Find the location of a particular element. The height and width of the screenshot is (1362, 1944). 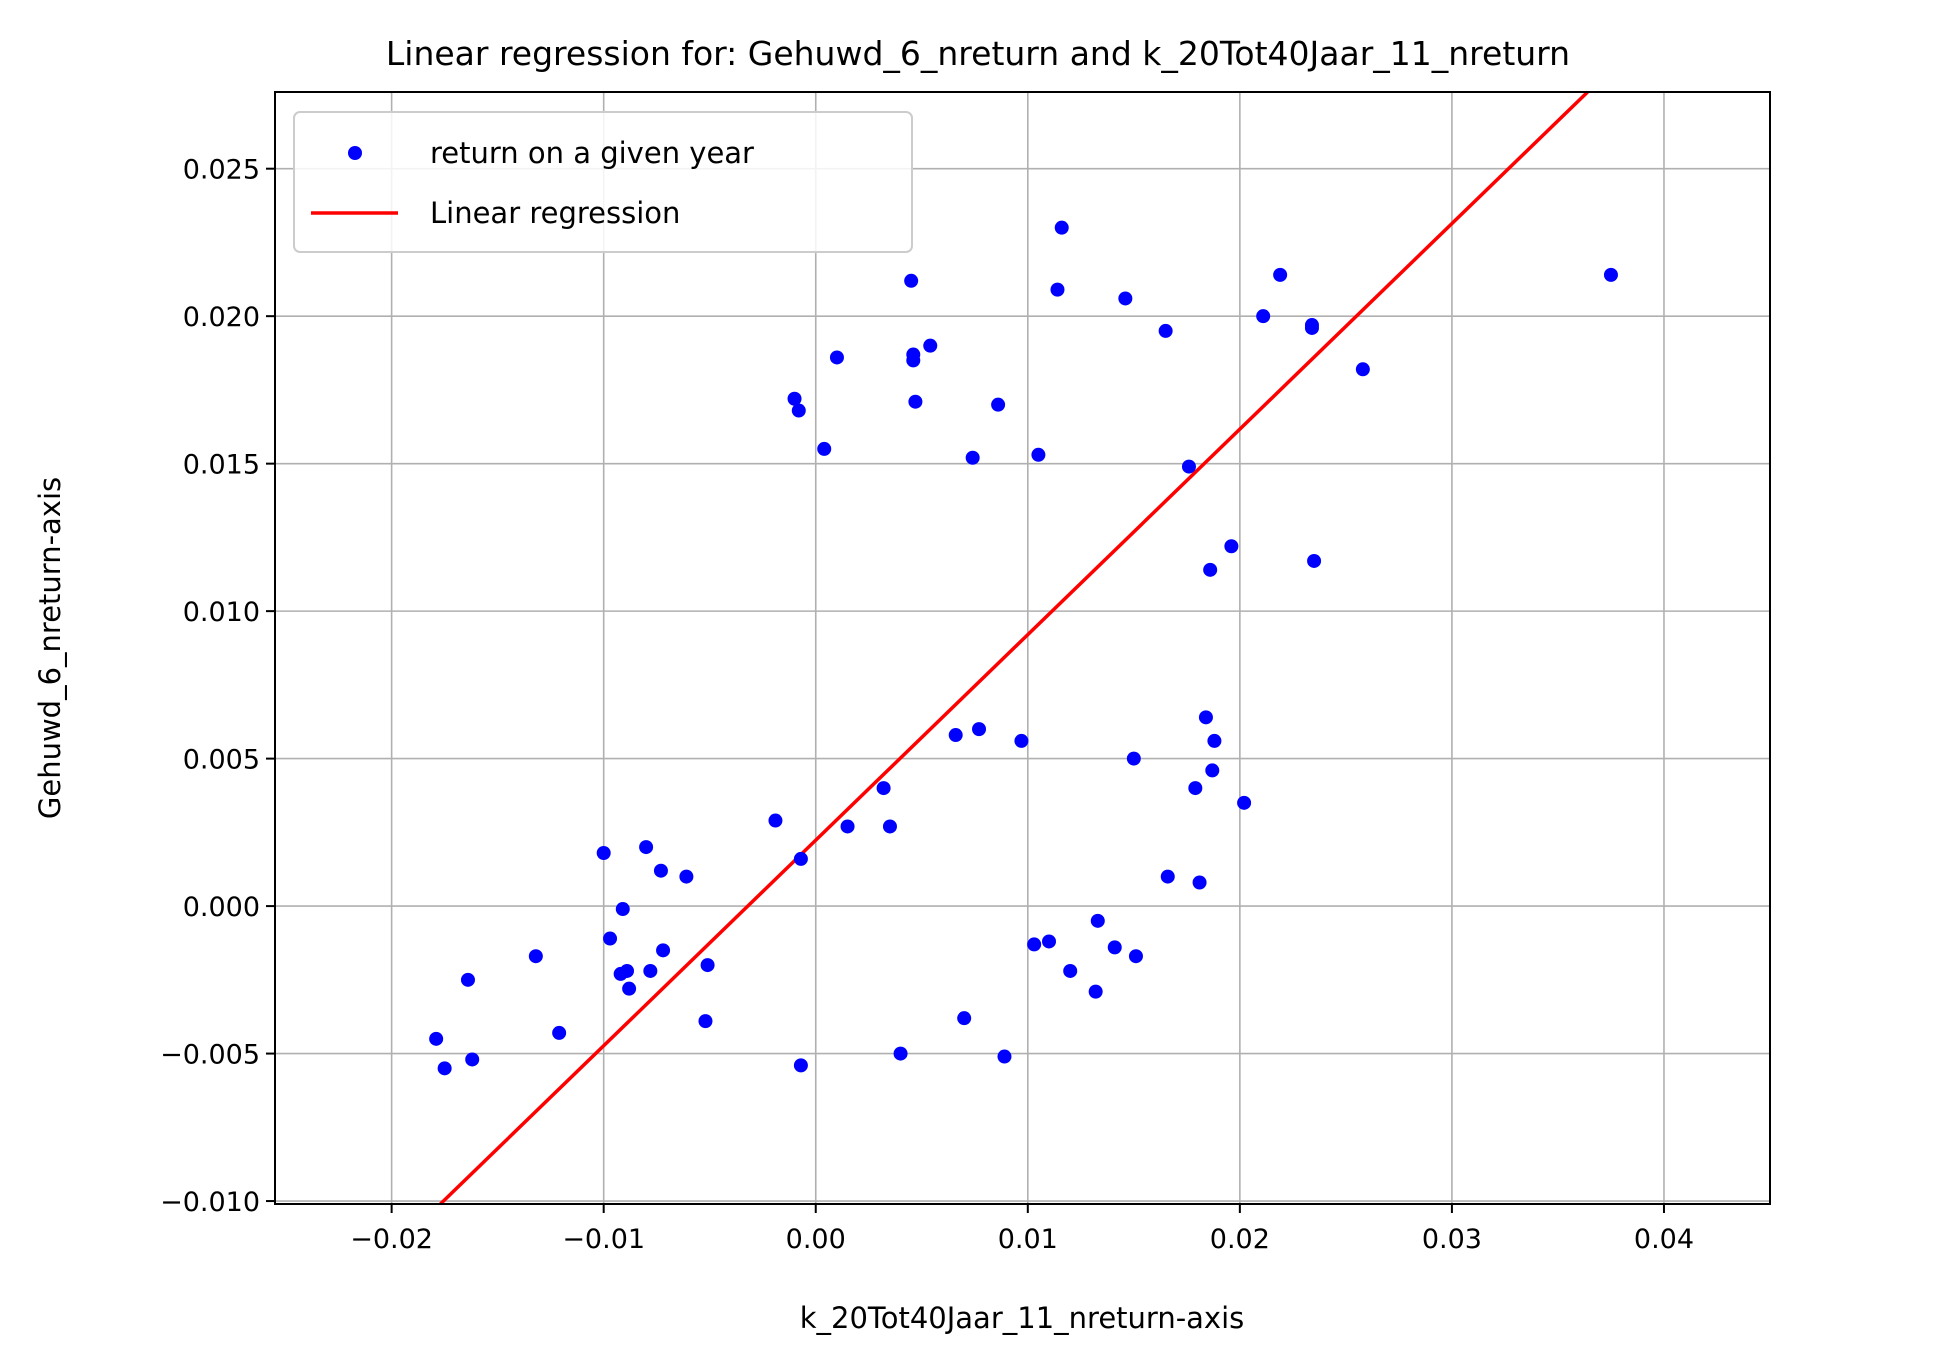

legend-label-line: Linear regression is located at coordinates (555, 213).